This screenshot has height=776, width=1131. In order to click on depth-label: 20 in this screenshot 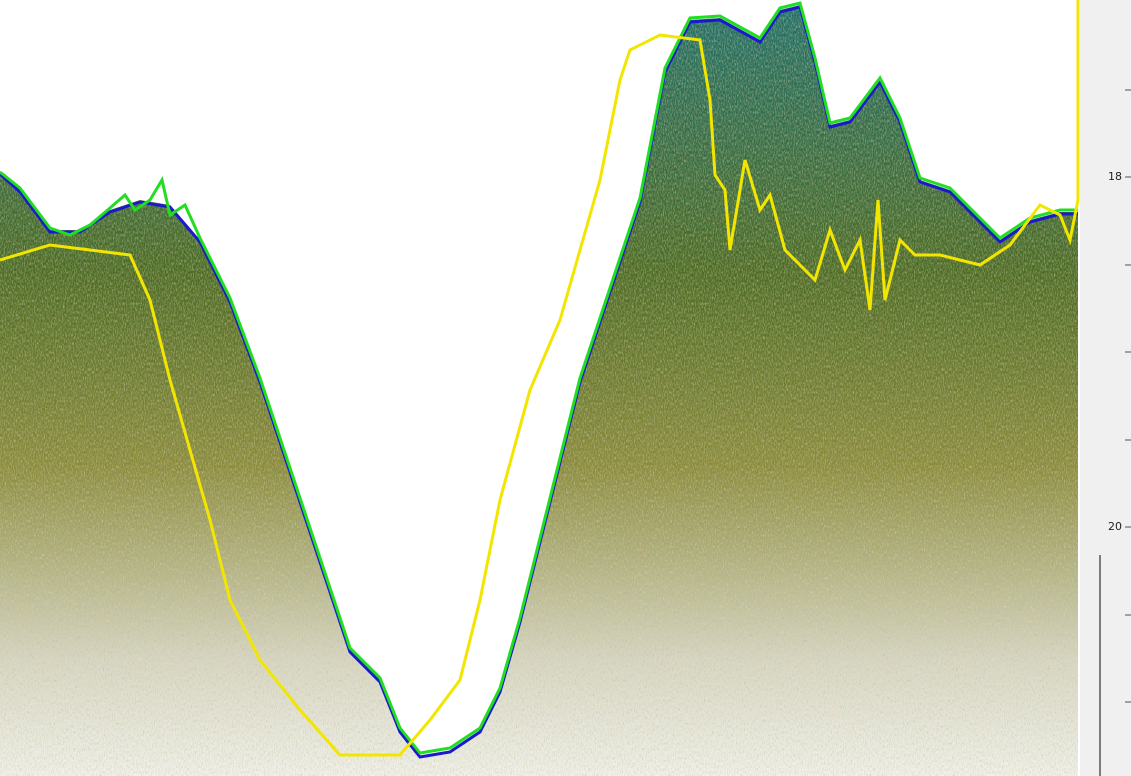, I will do `click(1115, 526)`.